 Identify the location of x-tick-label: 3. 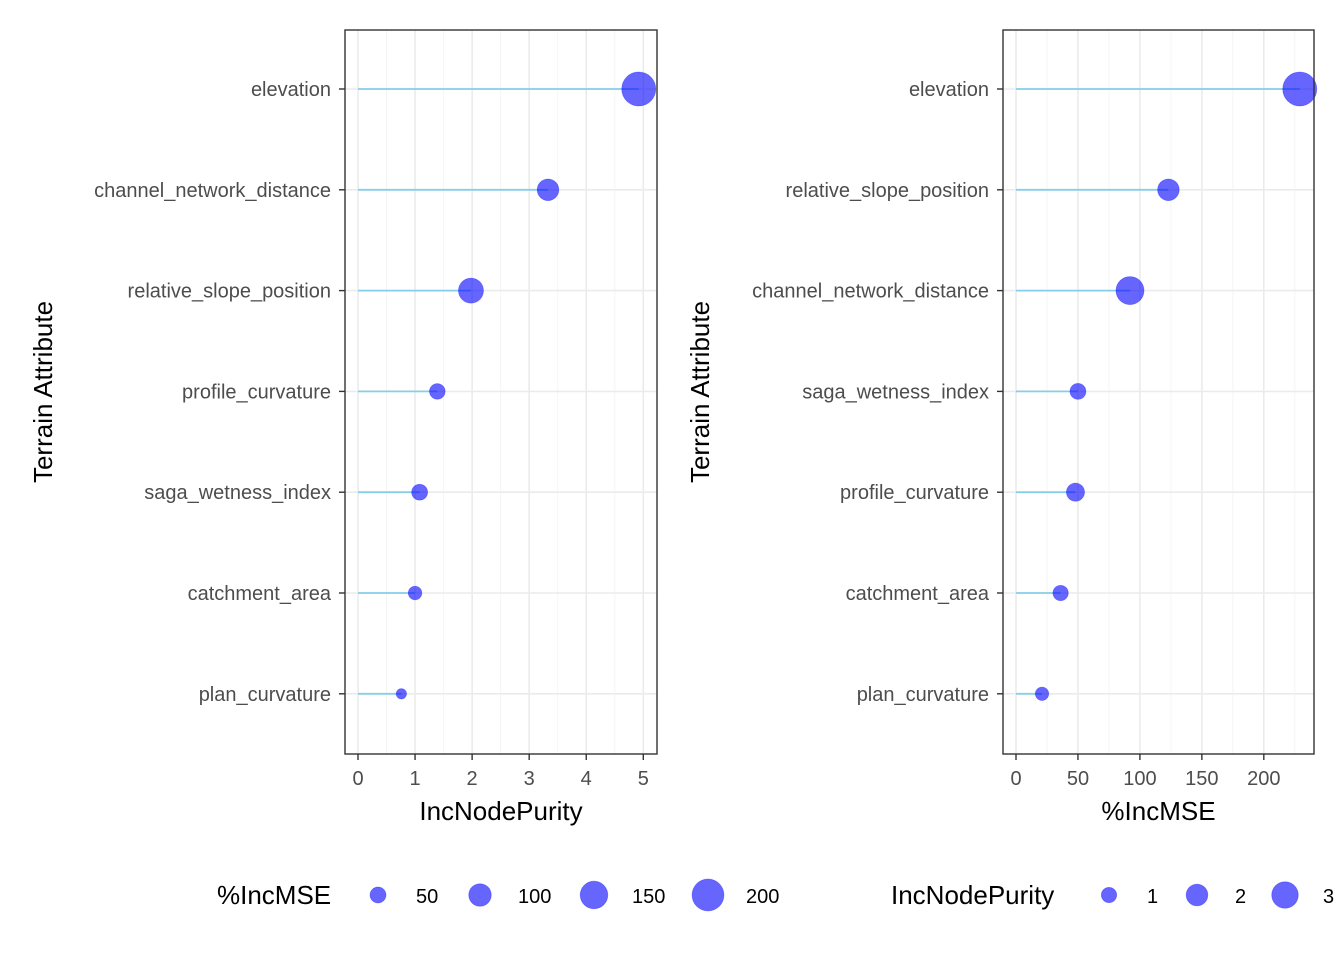
(529, 779).